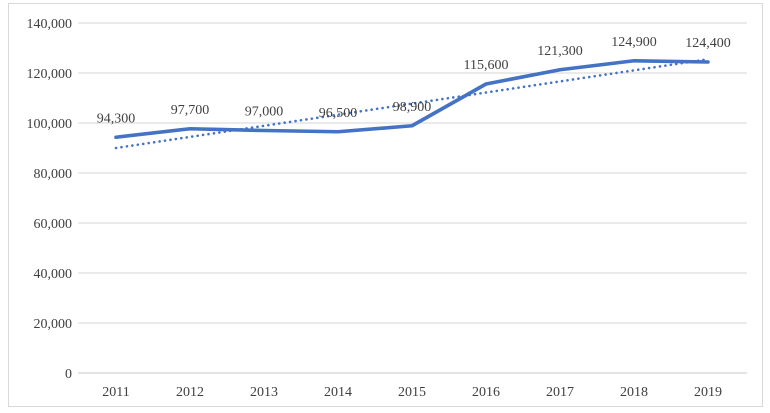 The image size is (770, 413). What do you see at coordinates (264, 112) in the screenshot?
I see `data-label: 97,000` at bounding box center [264, 112].